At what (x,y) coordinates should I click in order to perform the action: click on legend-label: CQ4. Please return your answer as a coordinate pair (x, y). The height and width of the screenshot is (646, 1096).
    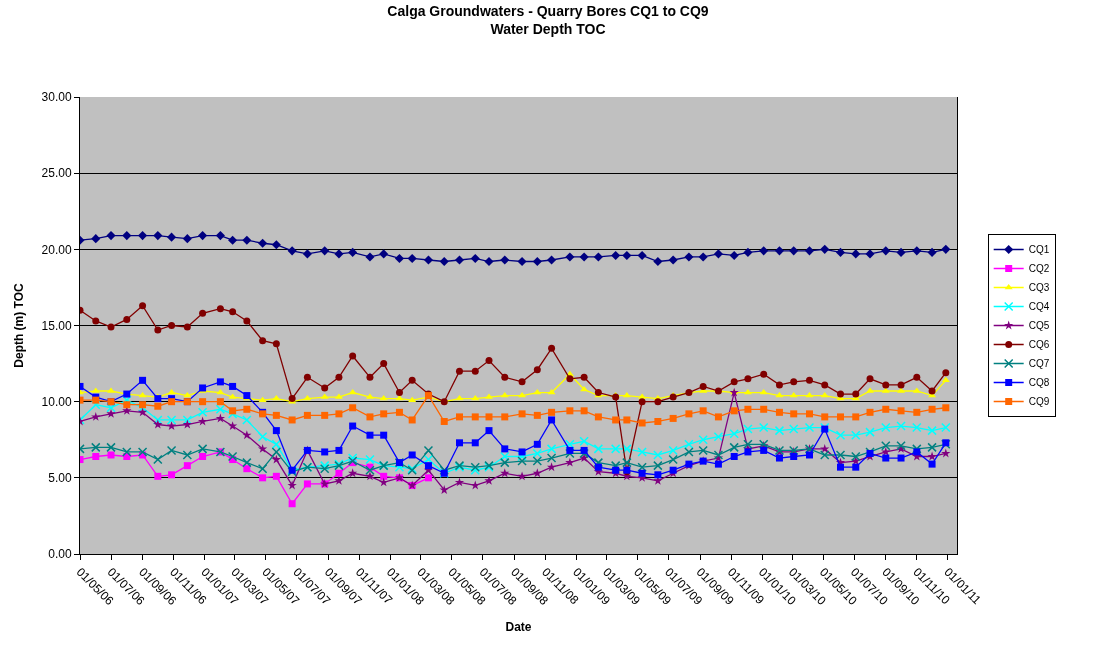
    Looking at the image, I should click on (1039, 307).